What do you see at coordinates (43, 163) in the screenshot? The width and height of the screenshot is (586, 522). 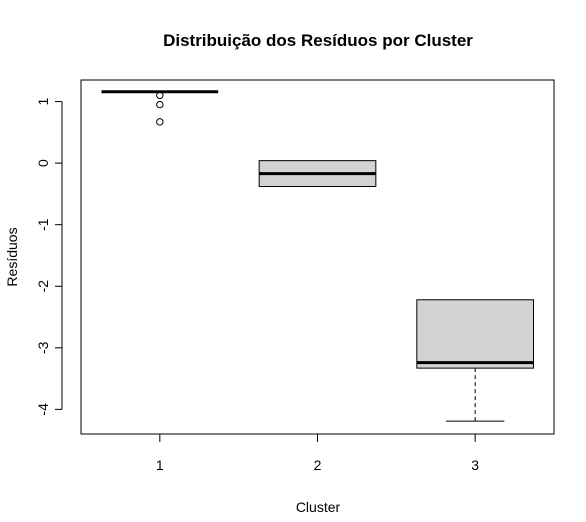 I see `y-tick-label: 0` at bounding box center [43, 163].